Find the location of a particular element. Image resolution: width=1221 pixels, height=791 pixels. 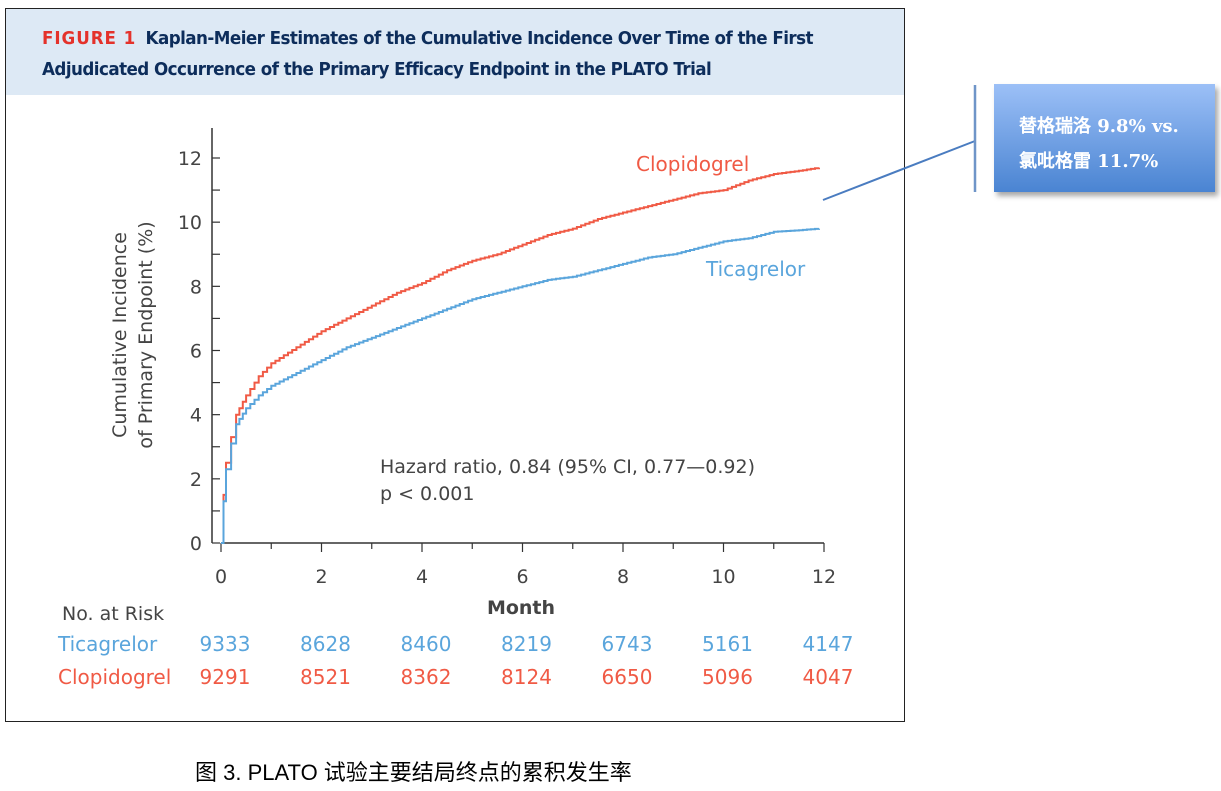

risk-value-ticagrelor: 4147 is located at coordinates (828, 644).